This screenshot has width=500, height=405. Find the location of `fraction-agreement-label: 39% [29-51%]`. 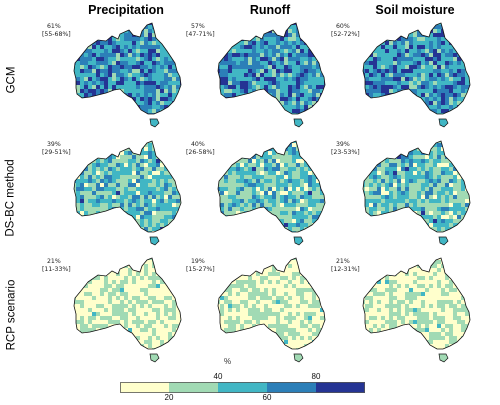

fraction-agreement-label: 39% [29-51%] is located at coordinates (56, 149).